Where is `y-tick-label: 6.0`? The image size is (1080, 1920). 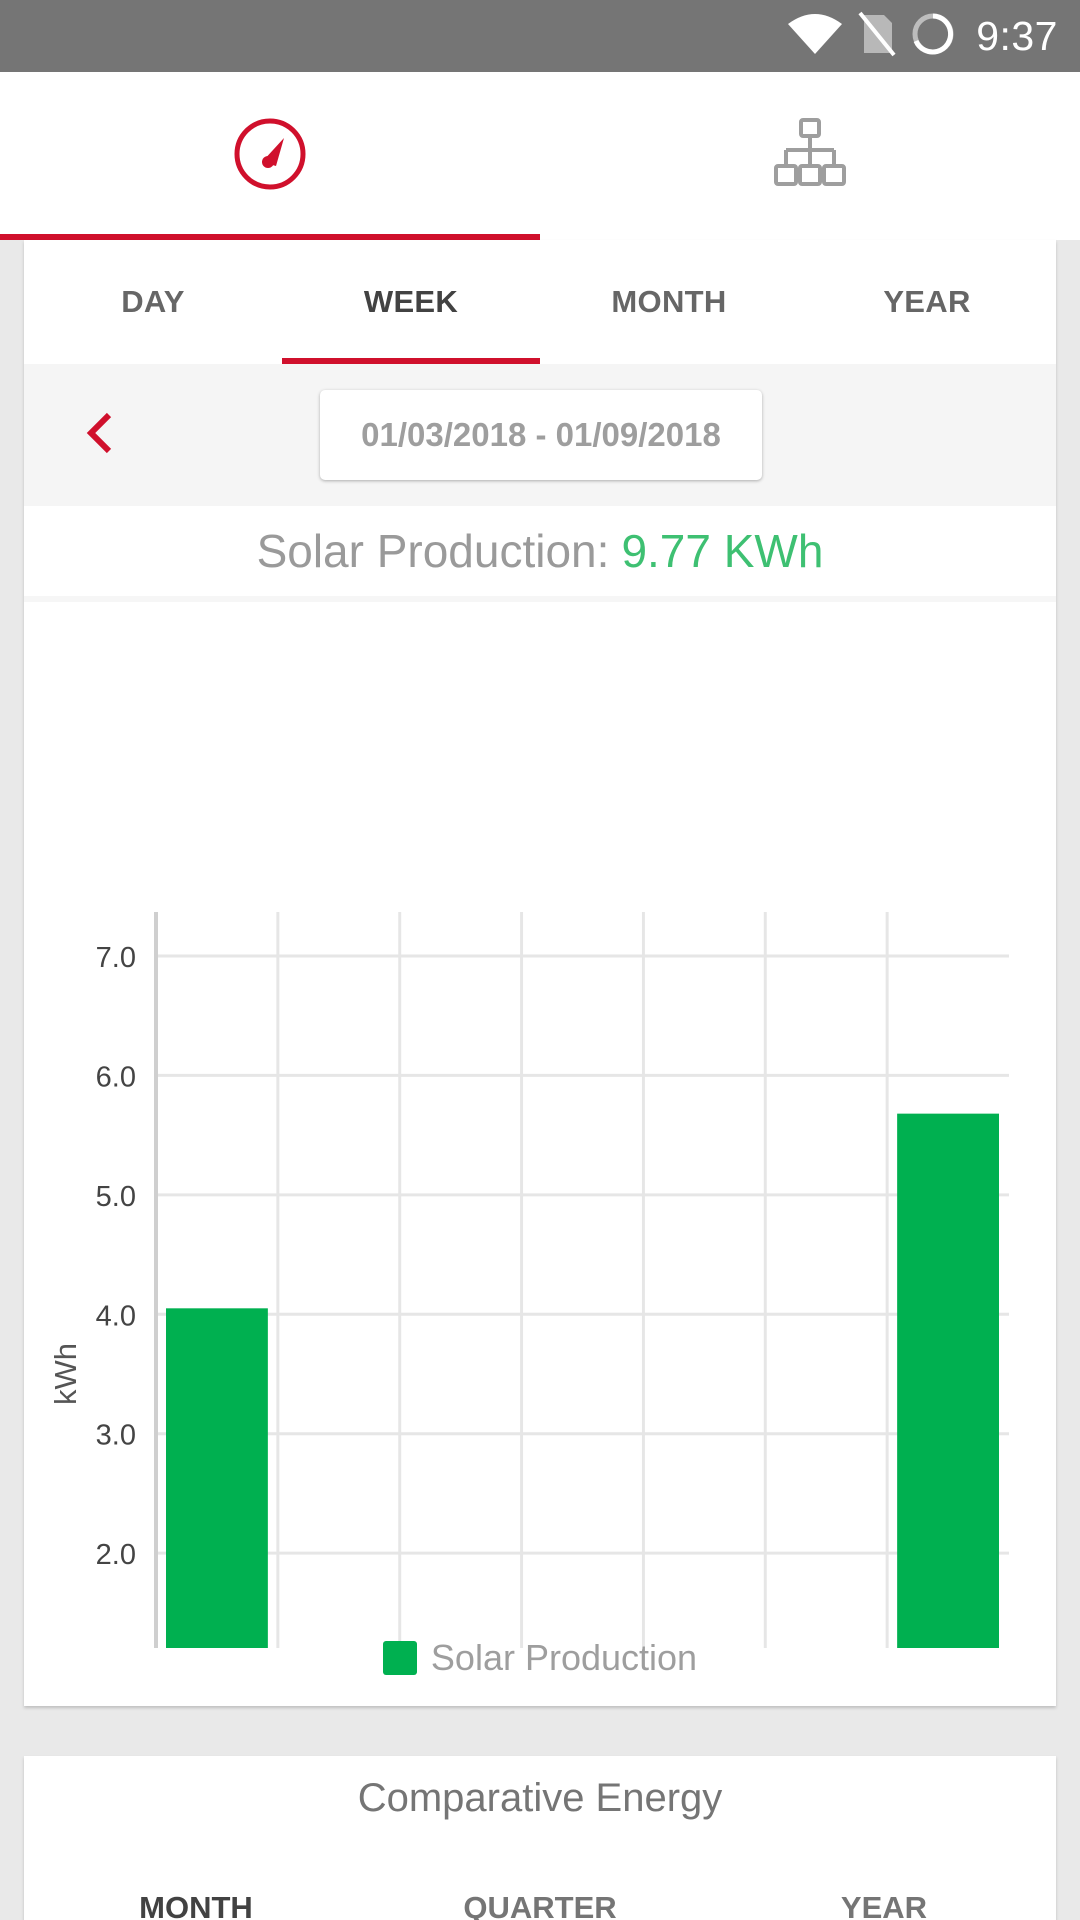
y-tick-label: 6.0 is located at coordinates (116, 1077).